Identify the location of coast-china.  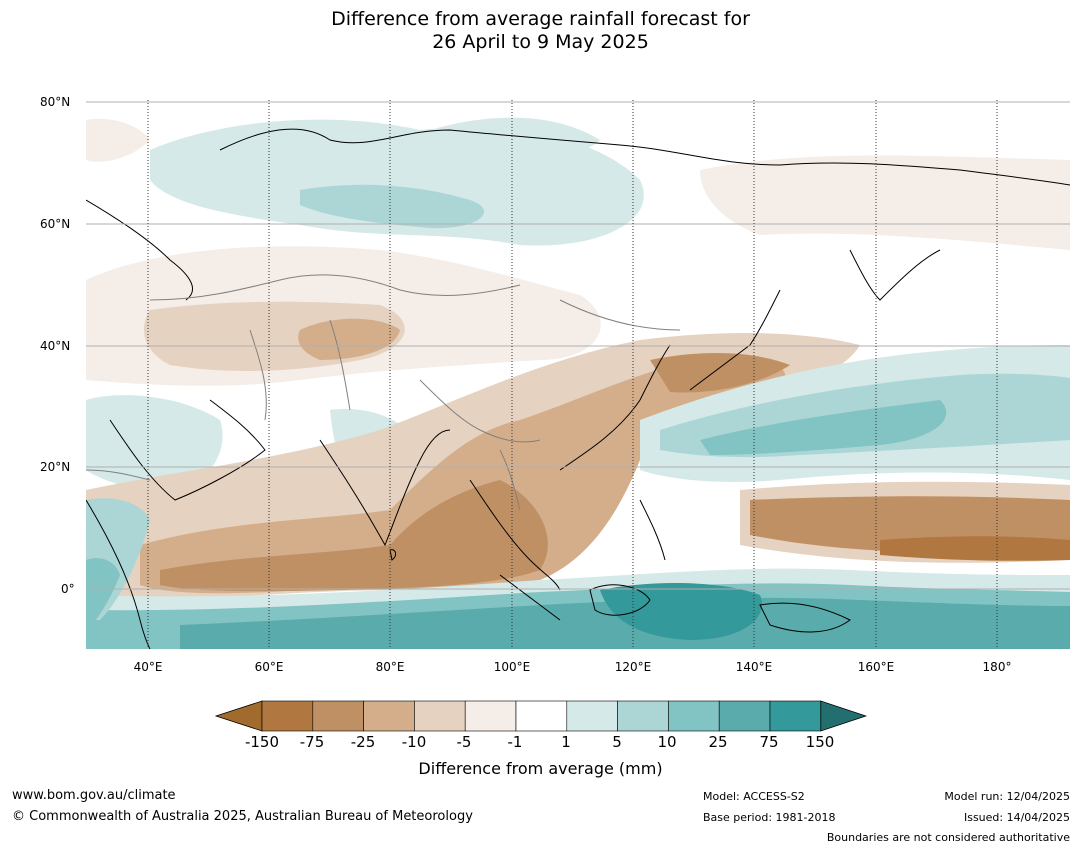
(615, 407).